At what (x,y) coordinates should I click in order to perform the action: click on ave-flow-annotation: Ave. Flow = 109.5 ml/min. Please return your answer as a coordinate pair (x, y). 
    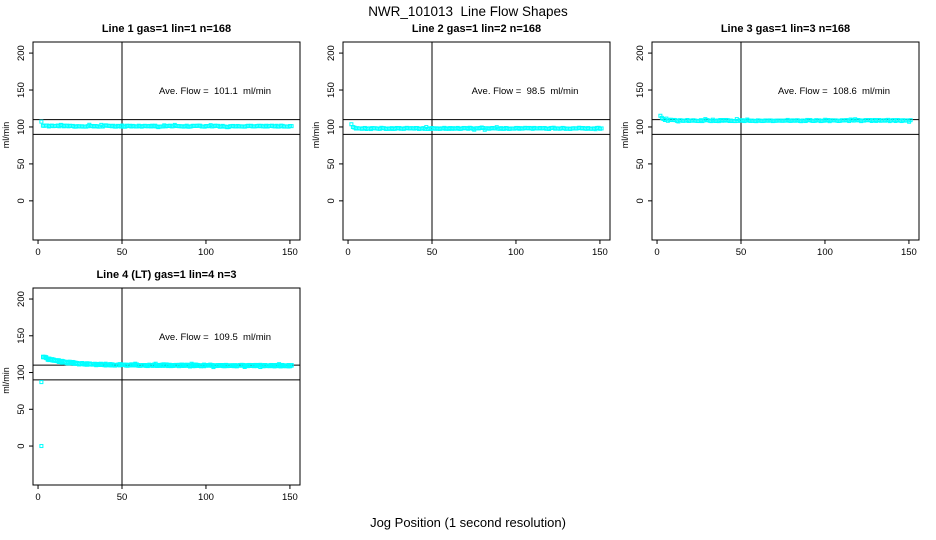
    Looking at the image, I should click on (215, 337).